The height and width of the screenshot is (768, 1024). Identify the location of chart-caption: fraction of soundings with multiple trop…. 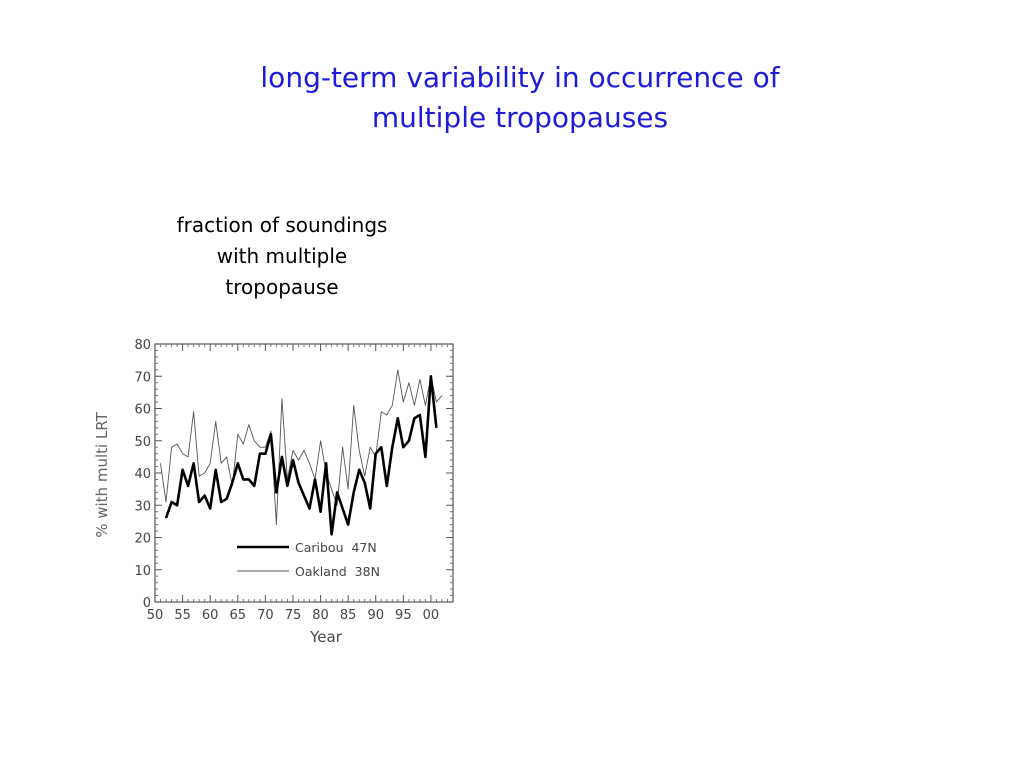
(282, 256).